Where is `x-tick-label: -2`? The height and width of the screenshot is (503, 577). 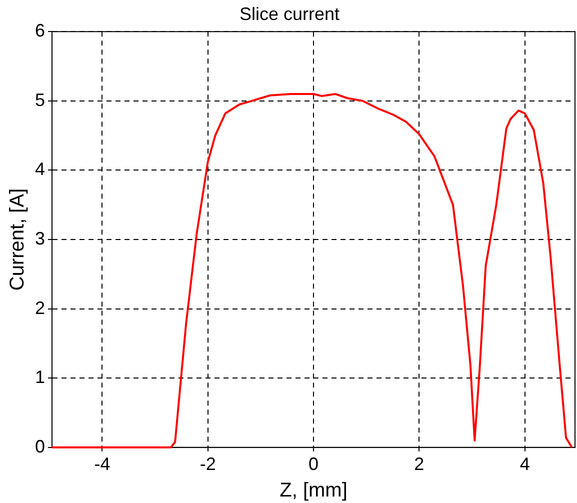 x-tick-label: -2 is located at coordinates (208, 464).